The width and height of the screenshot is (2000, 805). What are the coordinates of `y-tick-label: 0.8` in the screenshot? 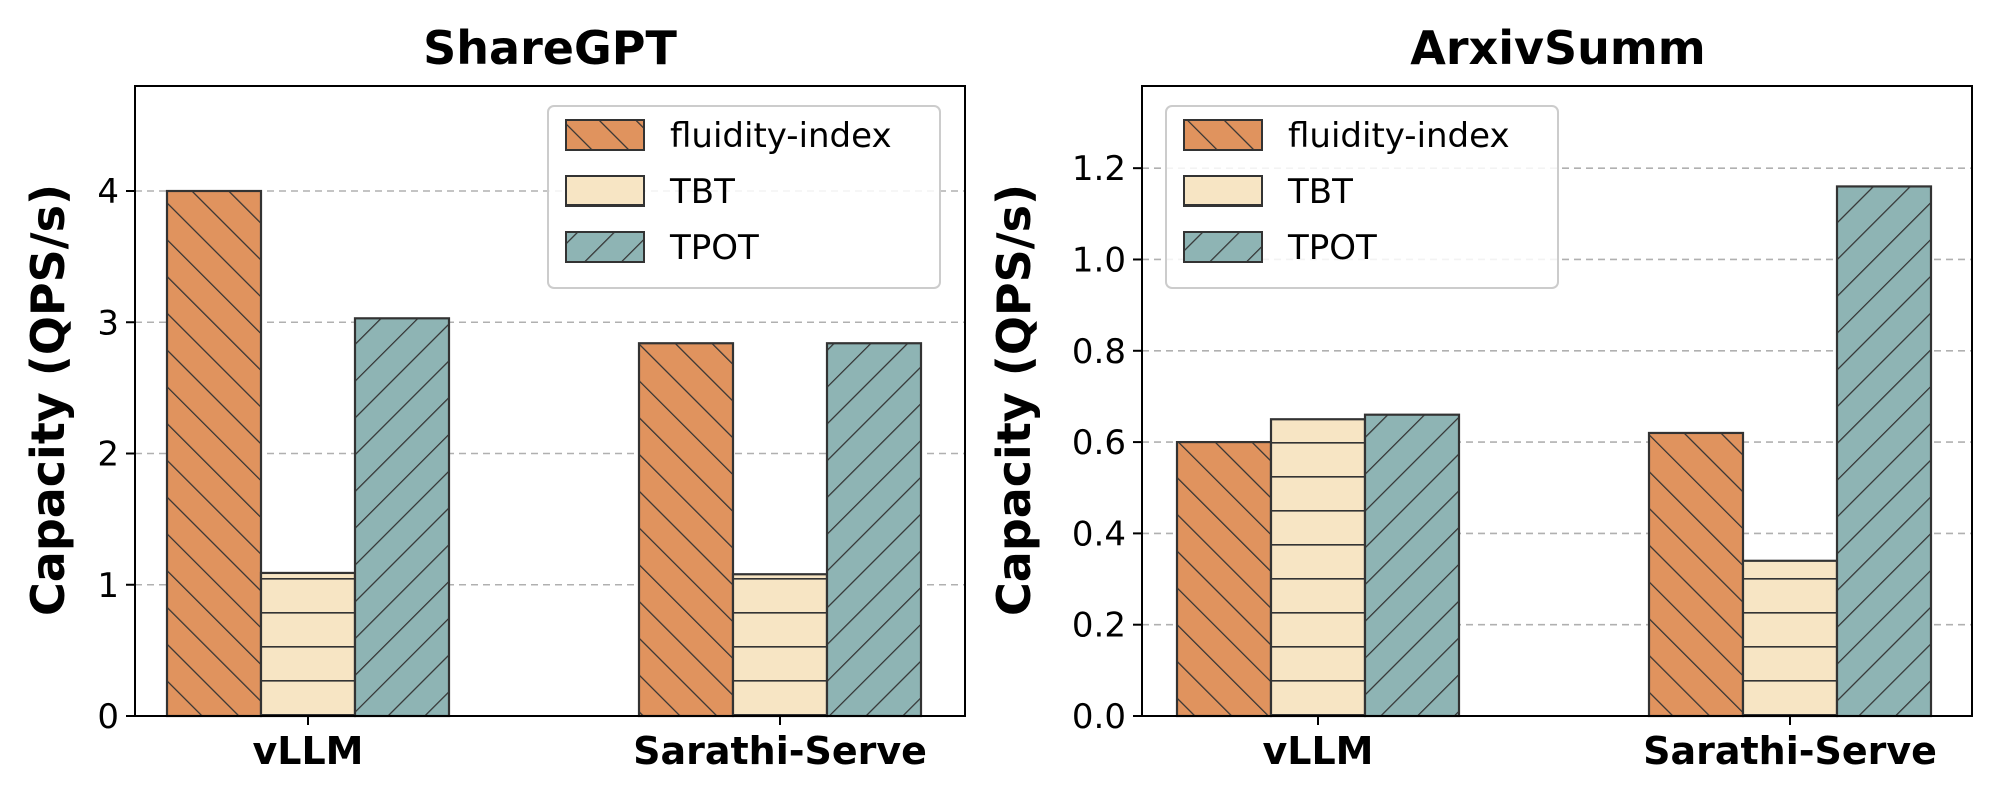 It's located at (1099, 352).